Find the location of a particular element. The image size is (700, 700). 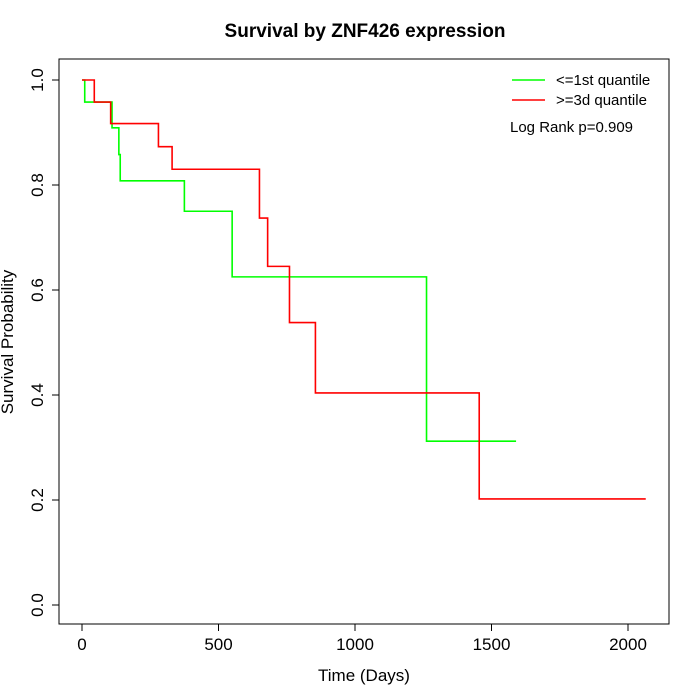

y-axis: 0.0 0.2 0.4 0.6 0.8 1.0 is located at coordinates (44, 342).